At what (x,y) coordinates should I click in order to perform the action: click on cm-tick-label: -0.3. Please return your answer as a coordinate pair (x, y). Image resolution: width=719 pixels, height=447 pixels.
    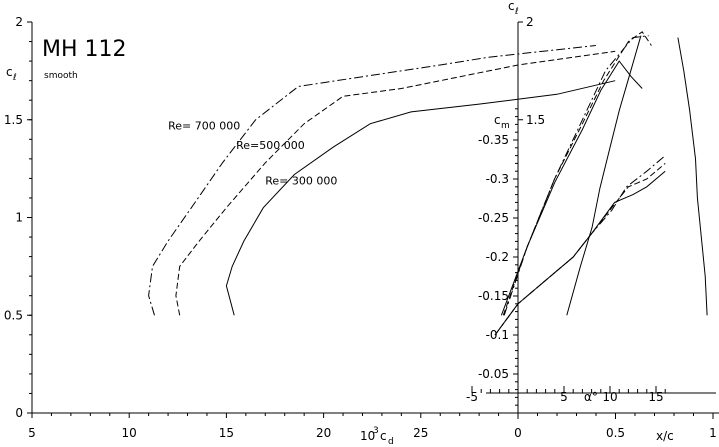
    Looking at the image, I should click on (497, 179).